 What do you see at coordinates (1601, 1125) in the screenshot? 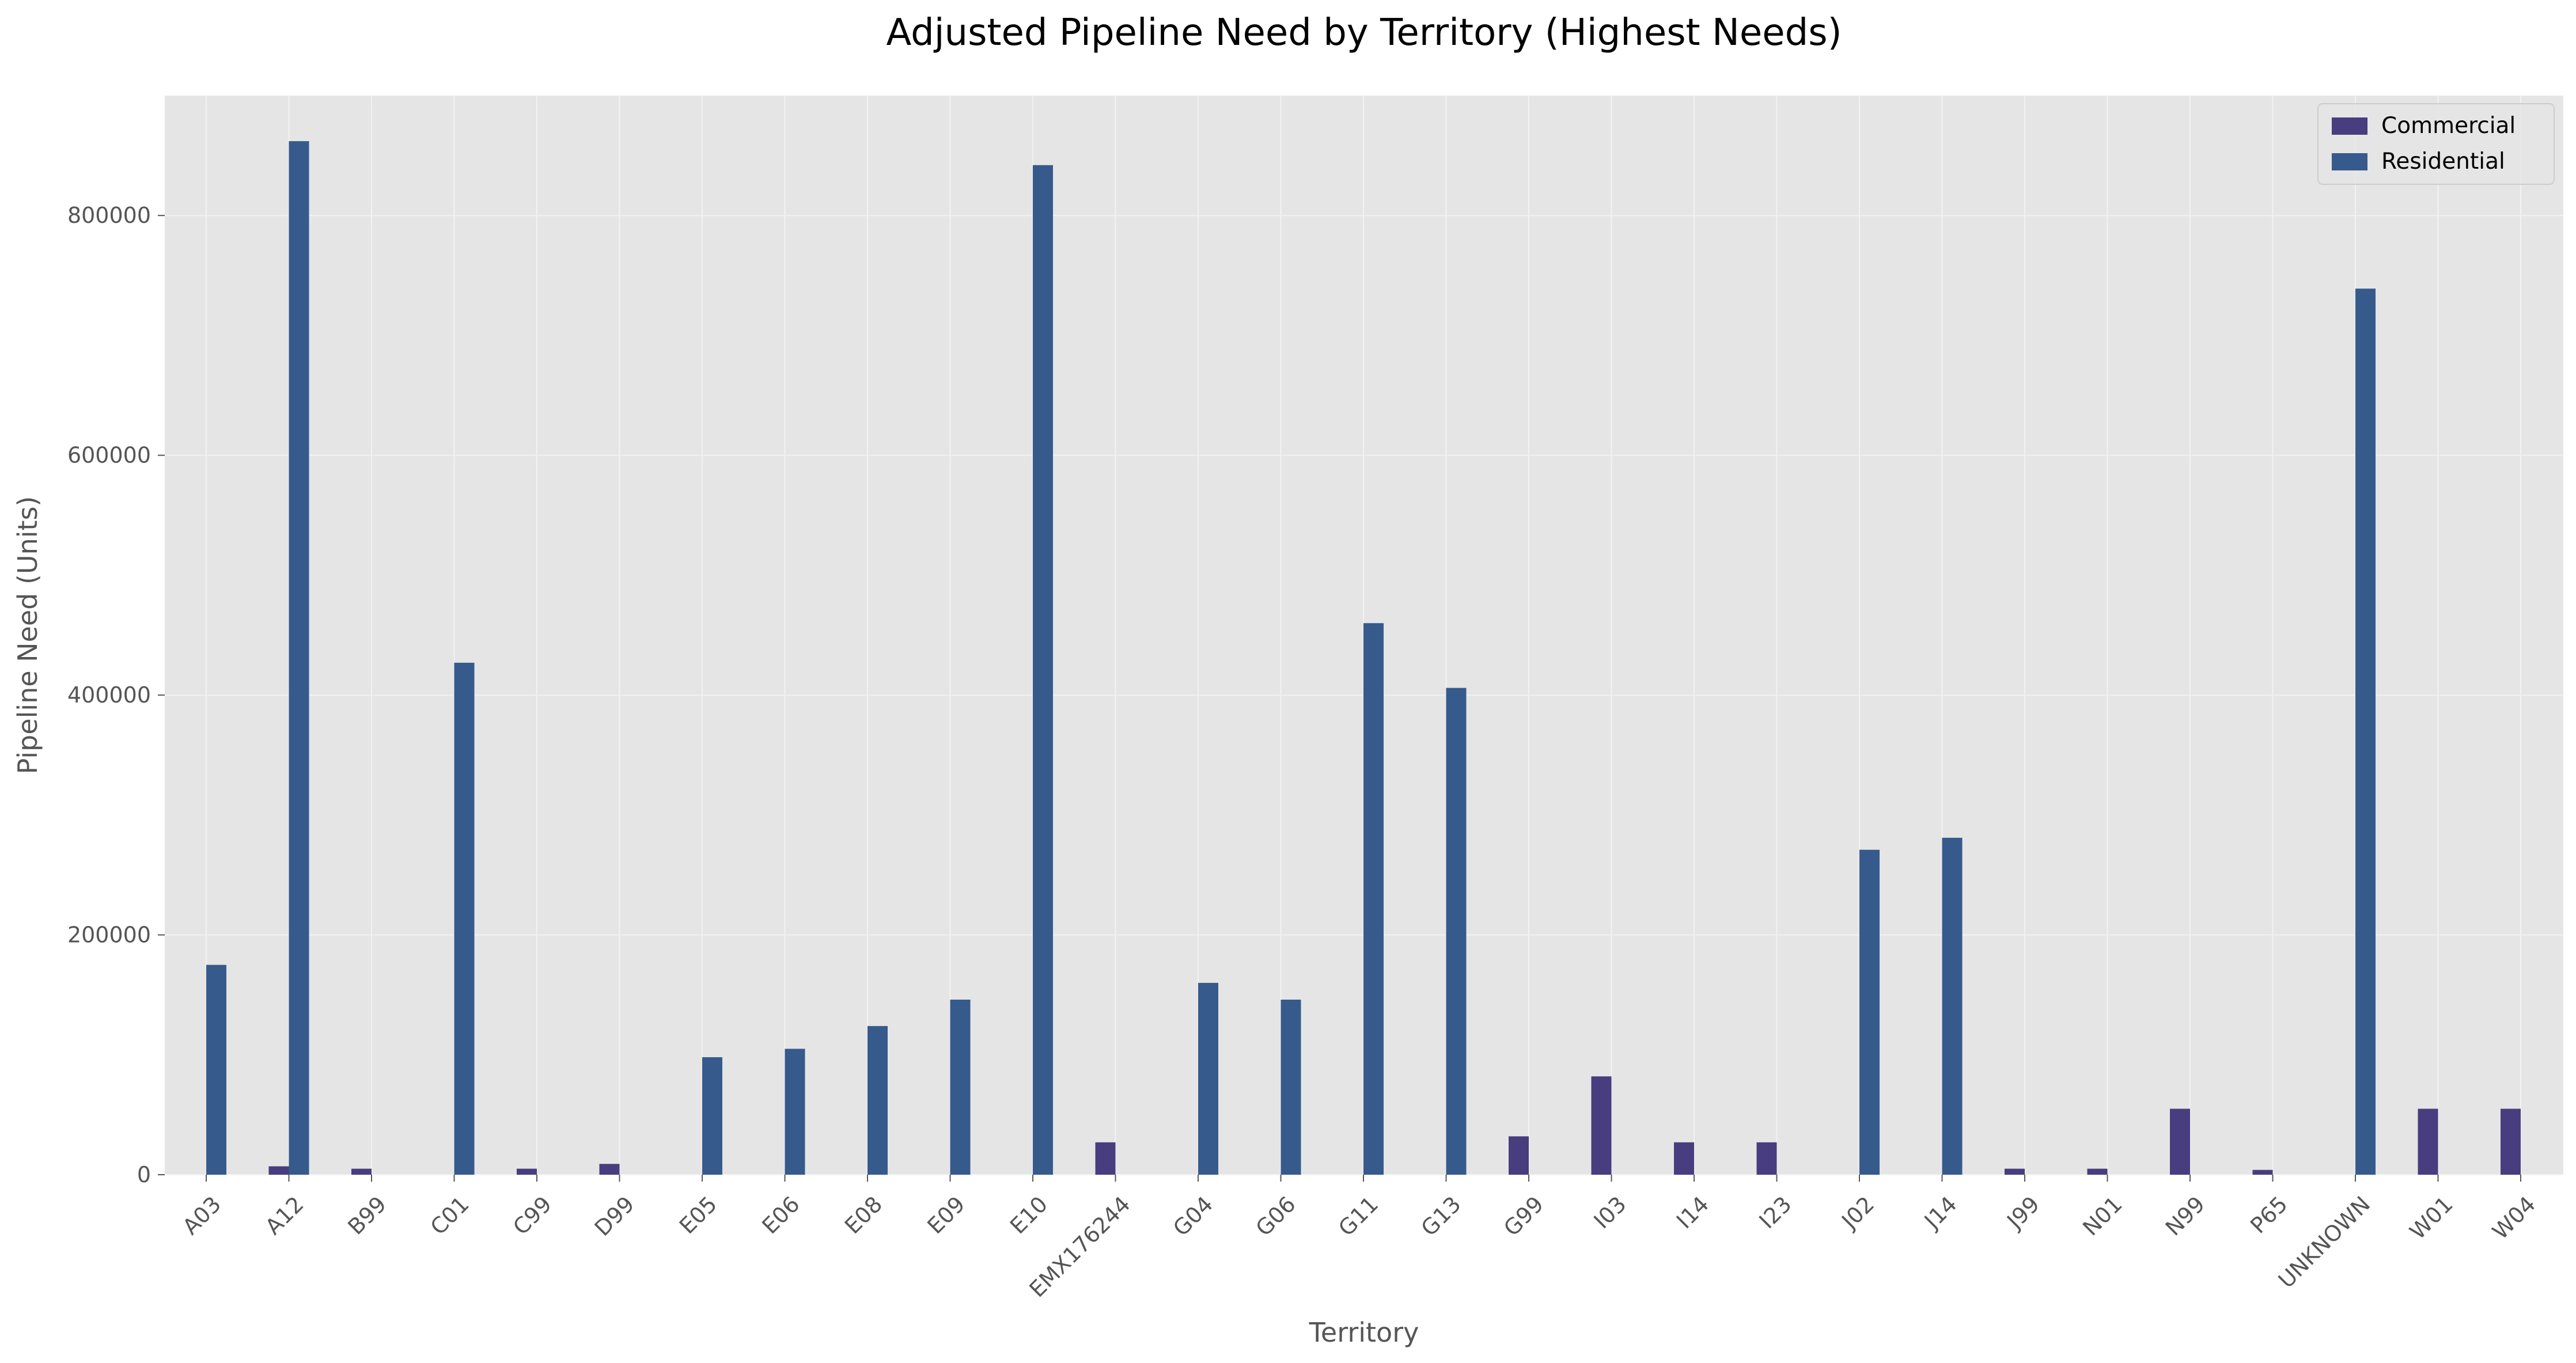
I see `bar-commercial-i03` at bounding box center [1601, 1125].